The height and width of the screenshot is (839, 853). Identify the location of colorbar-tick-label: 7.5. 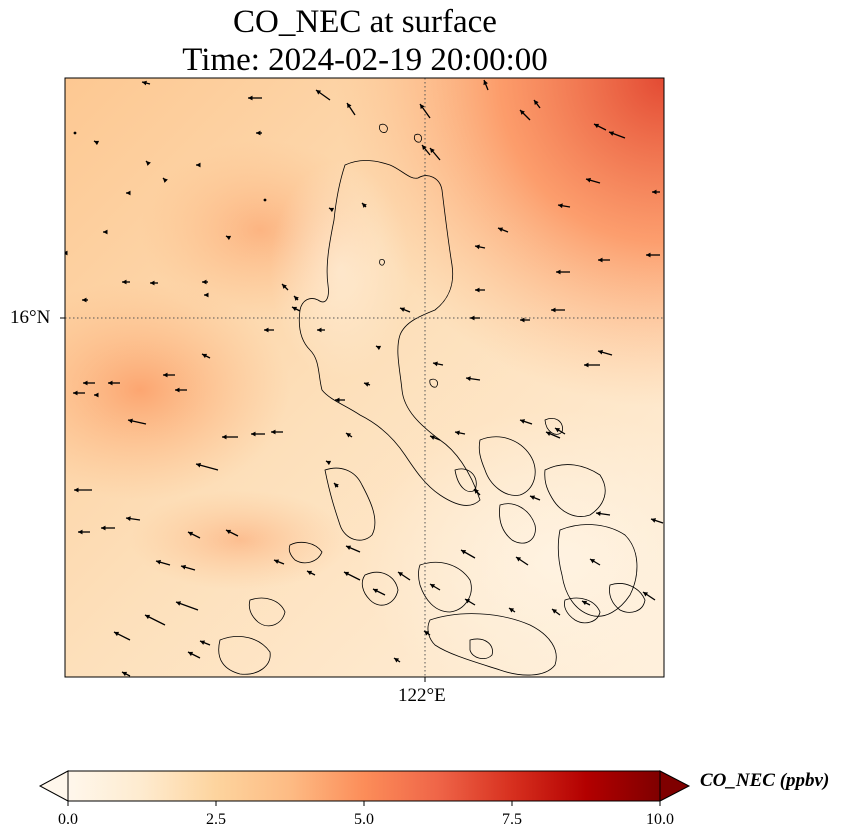
(512, 819).